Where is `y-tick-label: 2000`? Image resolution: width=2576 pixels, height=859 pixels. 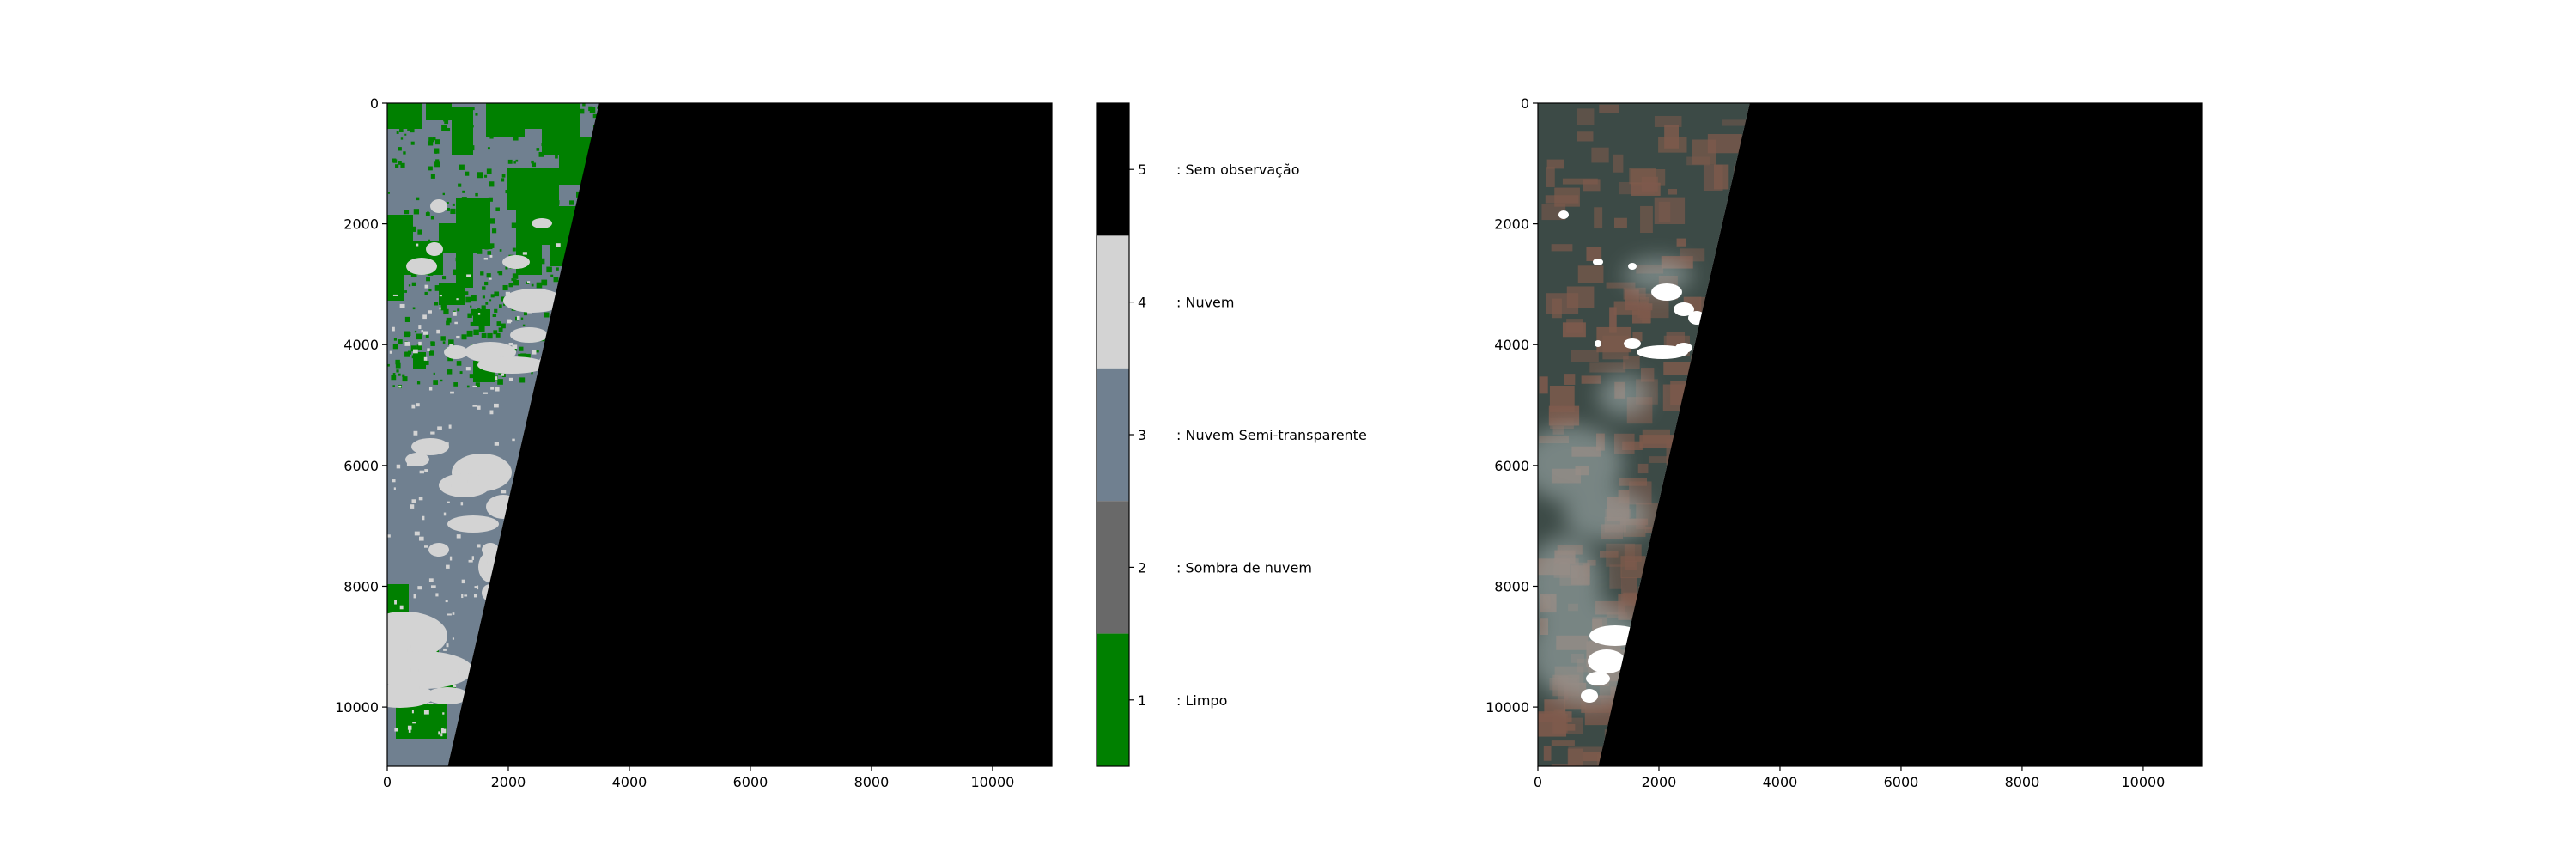 y-tick-label: 2000 is located at coordinates (1511, 225).